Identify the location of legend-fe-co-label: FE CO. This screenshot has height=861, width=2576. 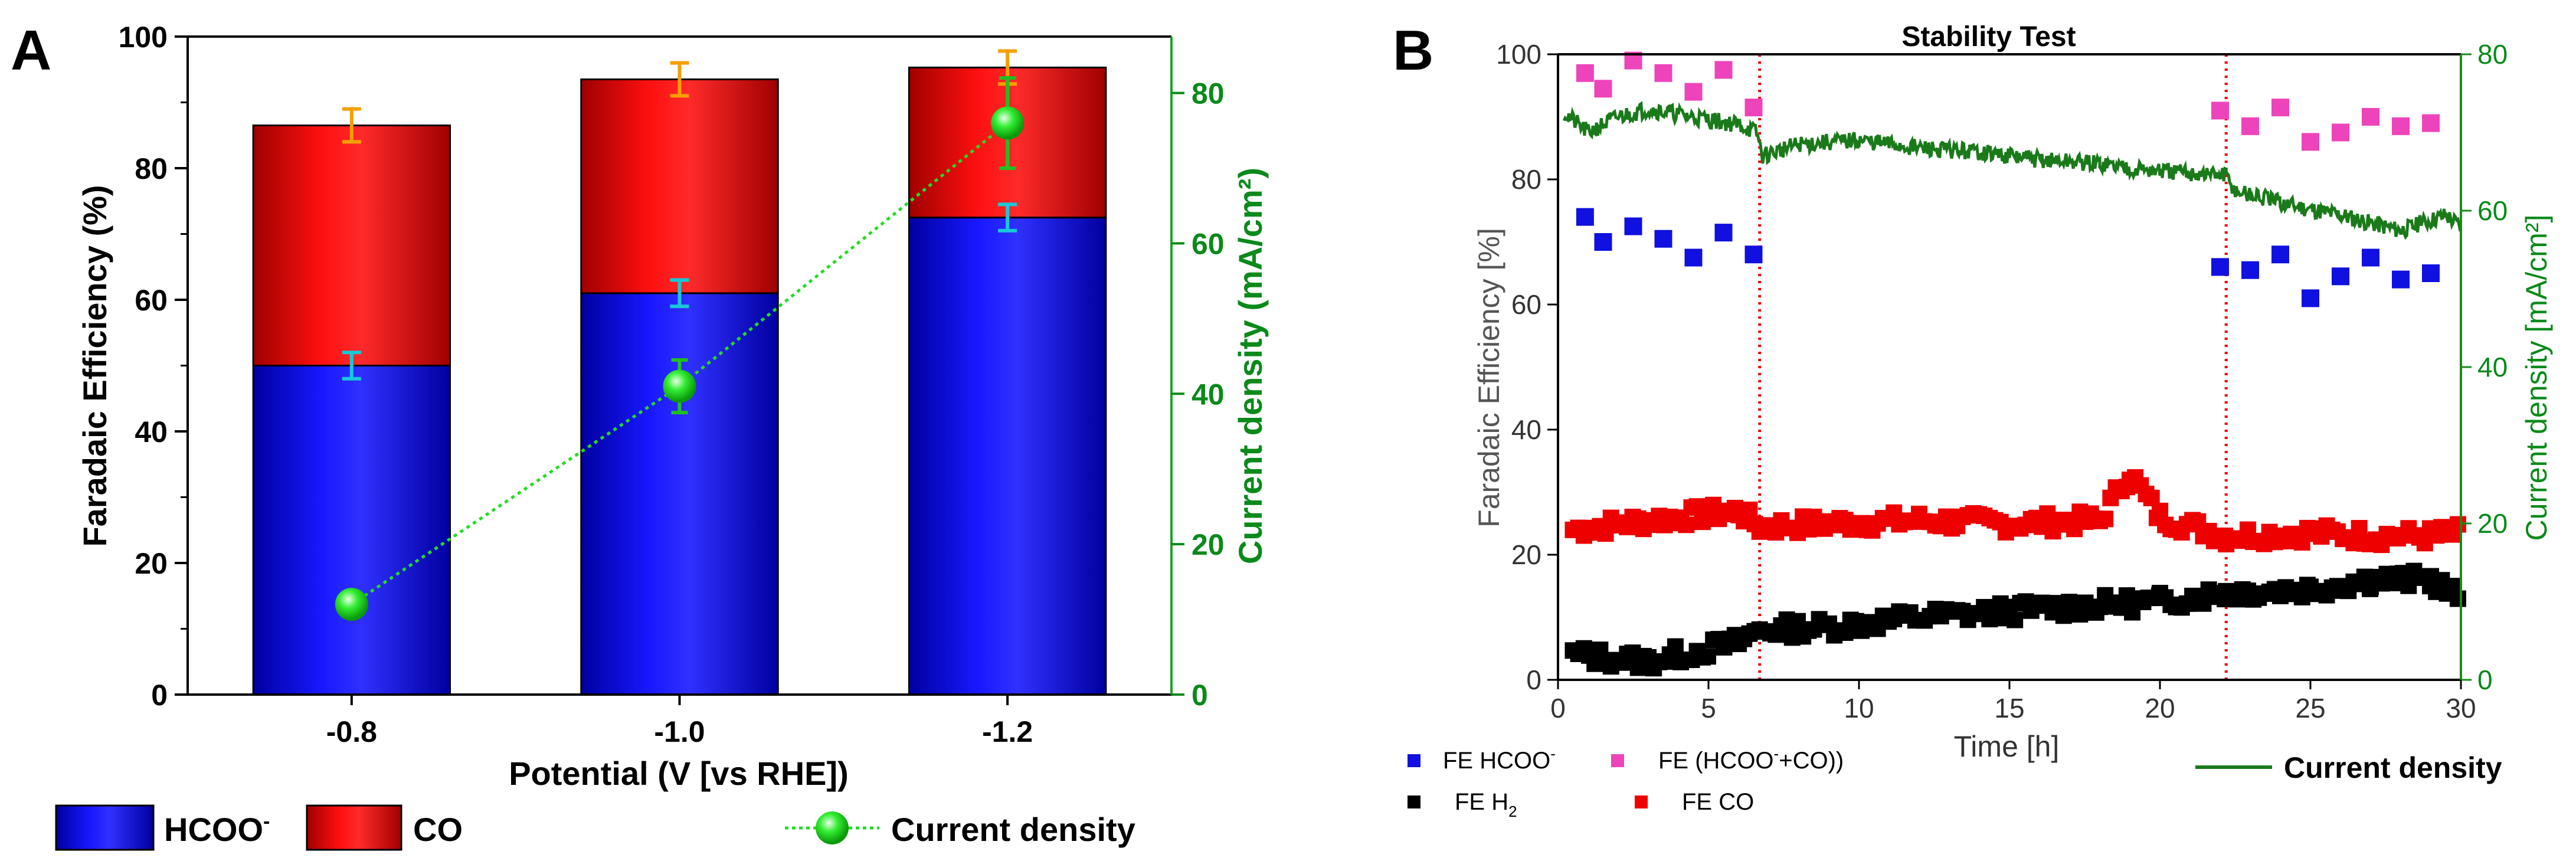
(1718, 802).